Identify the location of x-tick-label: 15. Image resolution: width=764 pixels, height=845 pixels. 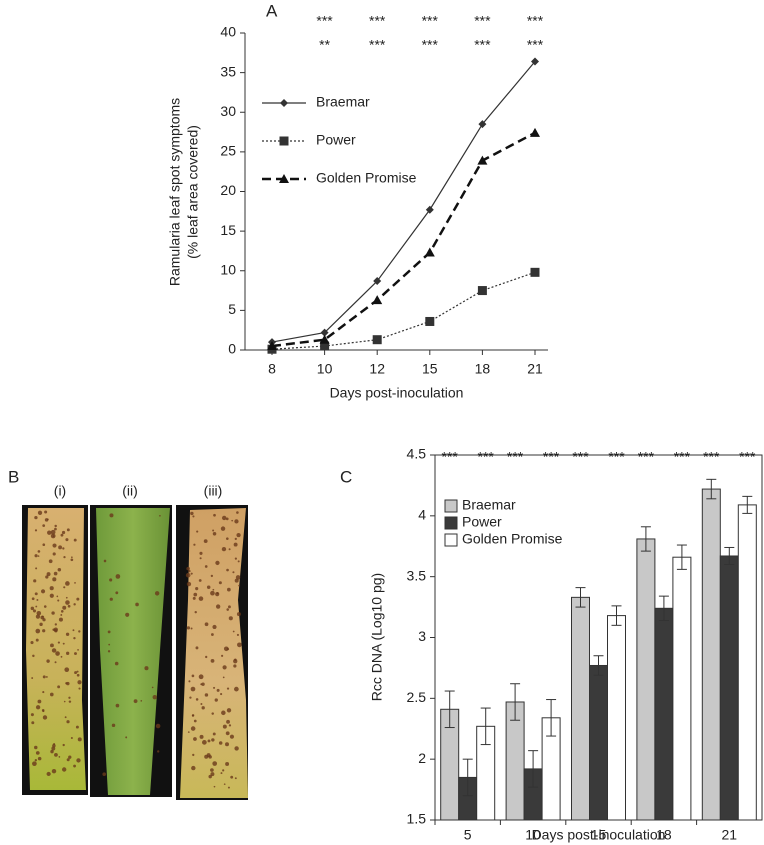
(430, 369).